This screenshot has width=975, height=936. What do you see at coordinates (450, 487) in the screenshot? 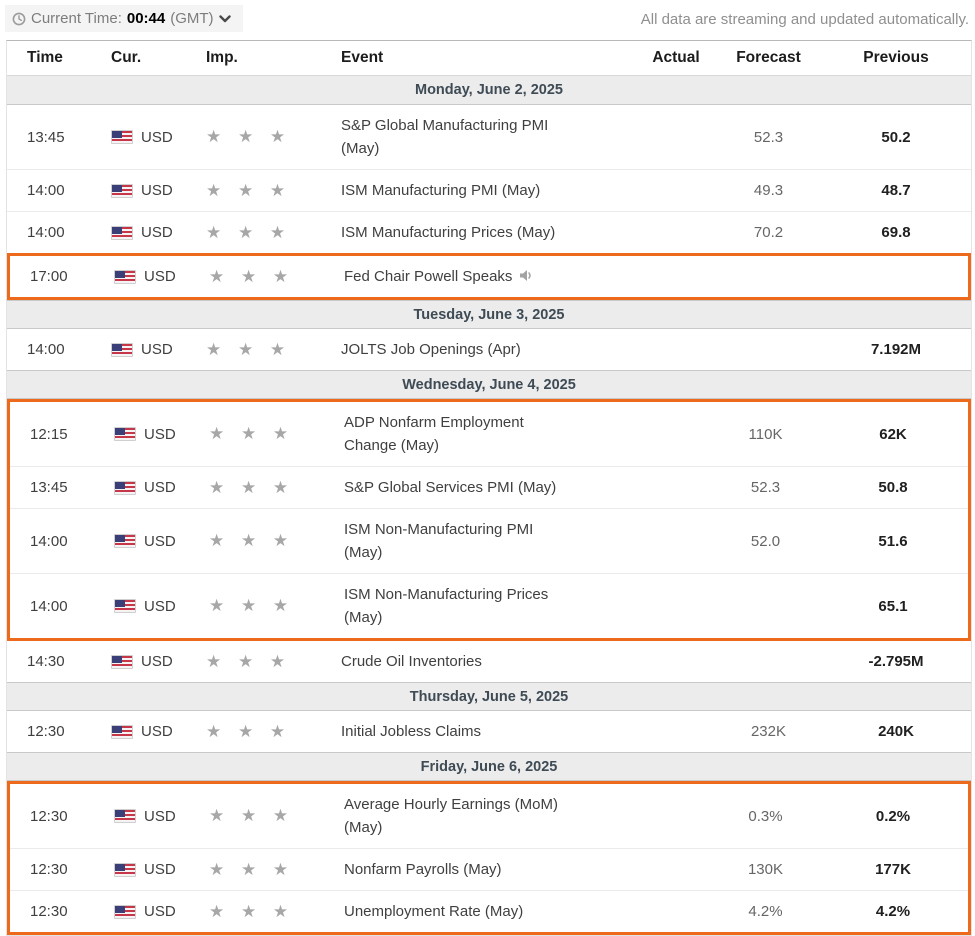
I see `event-name: S&P Global Services PMI (May)` at bounding box center [450, 487].